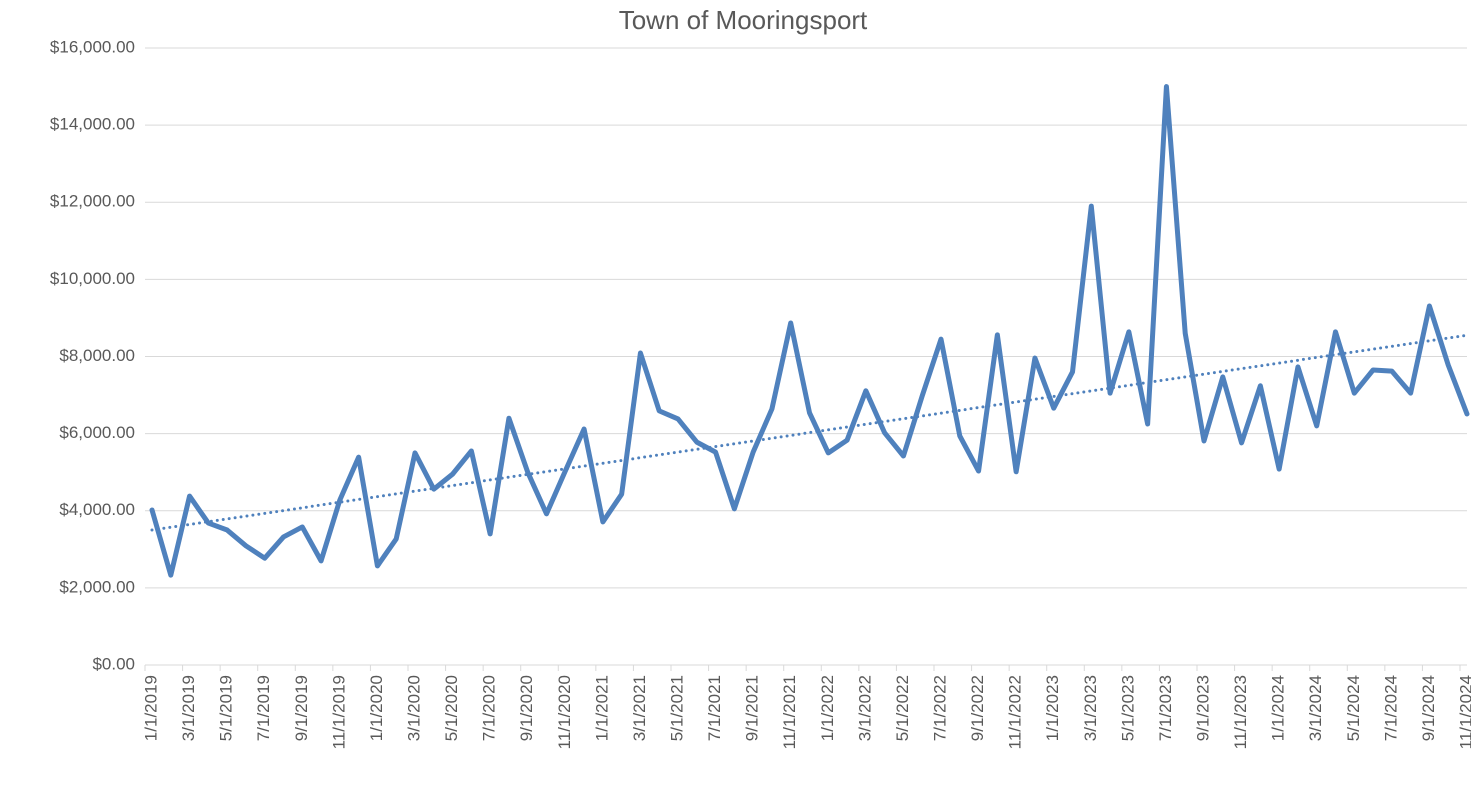  What do you see at coordinates (113, 663) in the screenshot?
I see `y-tick-label: $0.00` at bounding box center [113, 663].